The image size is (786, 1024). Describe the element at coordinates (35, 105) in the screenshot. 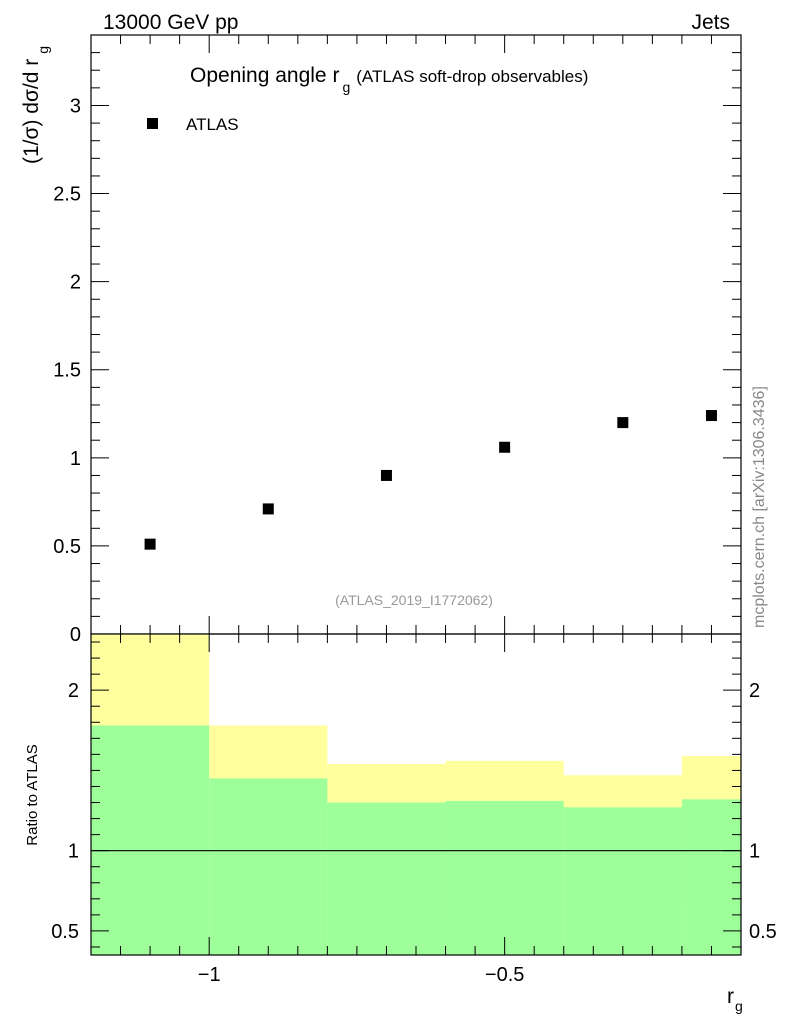

I see `main-y-axis-label: (1/σ) dσ/d rg` at that location.